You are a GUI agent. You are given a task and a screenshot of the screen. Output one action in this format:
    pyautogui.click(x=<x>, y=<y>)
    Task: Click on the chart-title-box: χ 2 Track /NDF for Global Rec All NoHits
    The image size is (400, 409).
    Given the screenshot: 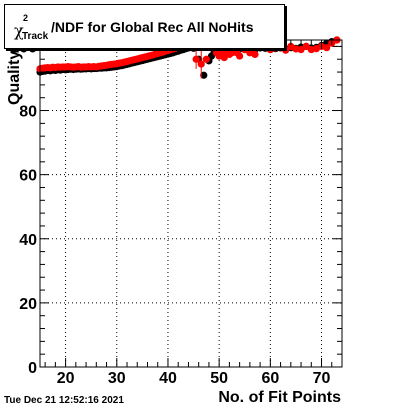 What is the action you would take?
    pyautogui.click(x=144, y=26)
    